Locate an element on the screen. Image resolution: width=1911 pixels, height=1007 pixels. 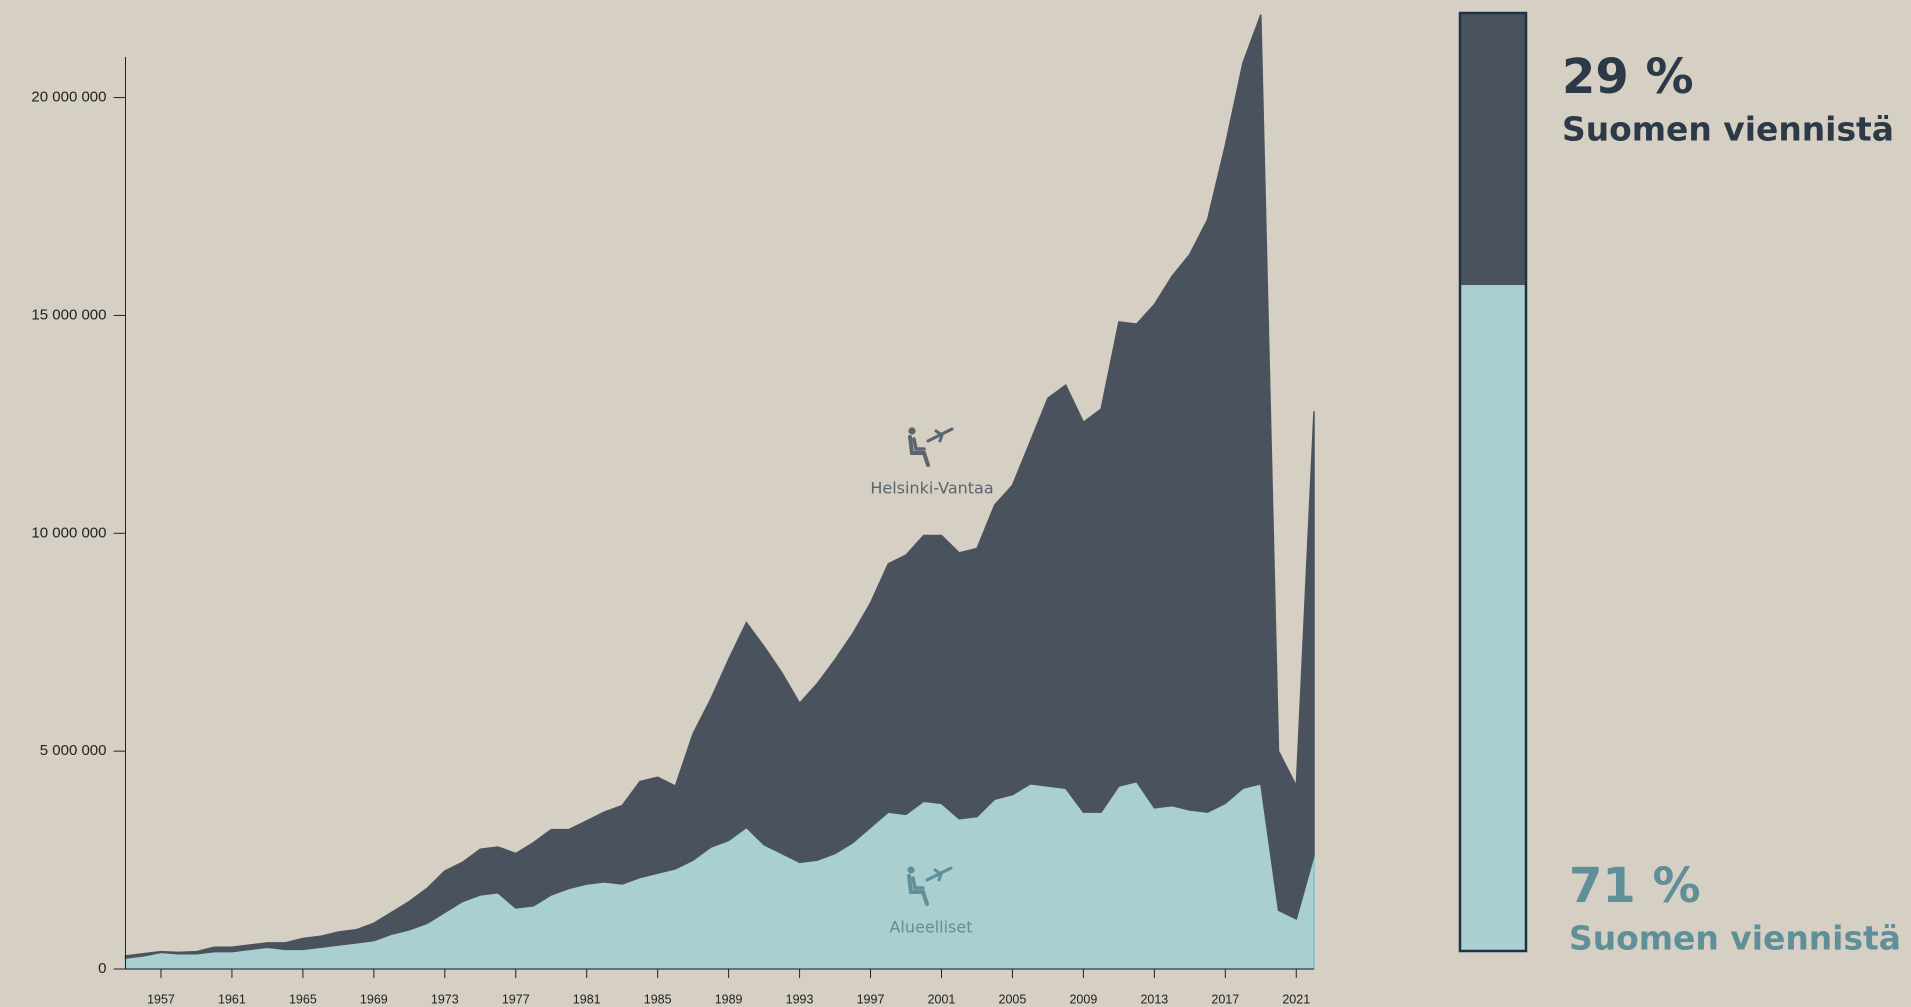
x-tick-label: 1957 is located at coordinates (161, 999).